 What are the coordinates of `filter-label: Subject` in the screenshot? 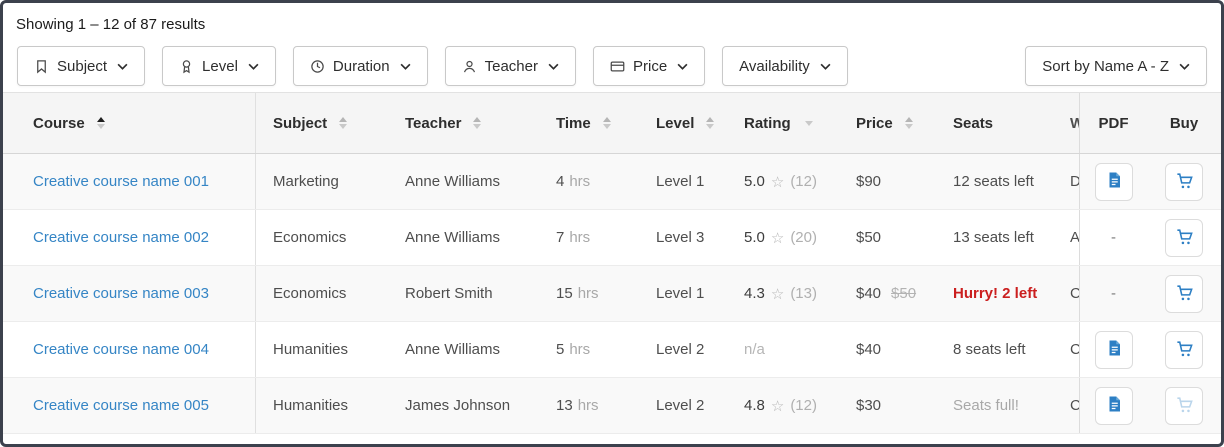 It's located at (82, 66).